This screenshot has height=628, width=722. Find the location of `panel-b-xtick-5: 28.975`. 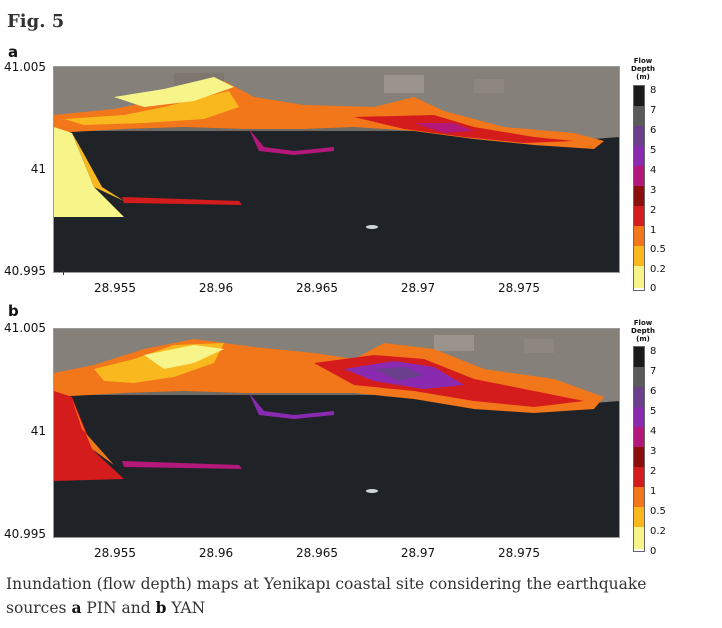

panel-b-xtick-5: 28.975 is located at coordinates (519, 553).